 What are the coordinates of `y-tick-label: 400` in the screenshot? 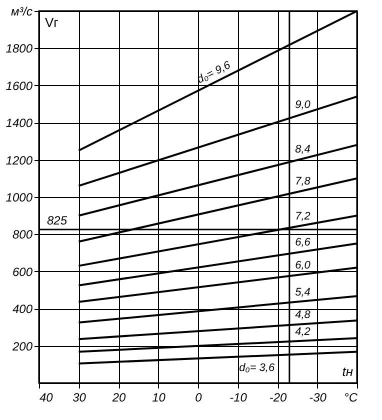 It's located at (22, 309).